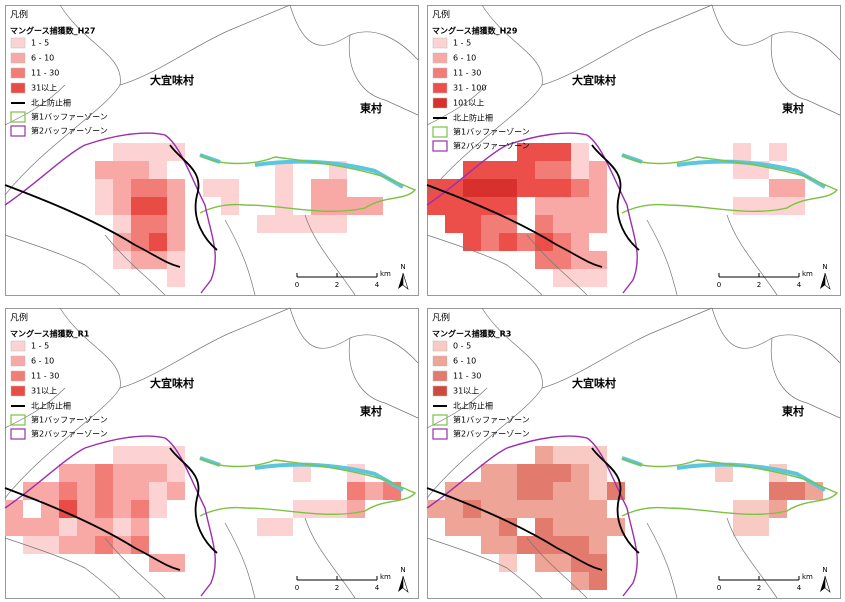 Image resolution: width=845 pixels, height=602 pixels. What do you see at coordinates (45, 376) in the screenshot?
I see `legend-label: 11 - 30` at bounding box center [45, 376].